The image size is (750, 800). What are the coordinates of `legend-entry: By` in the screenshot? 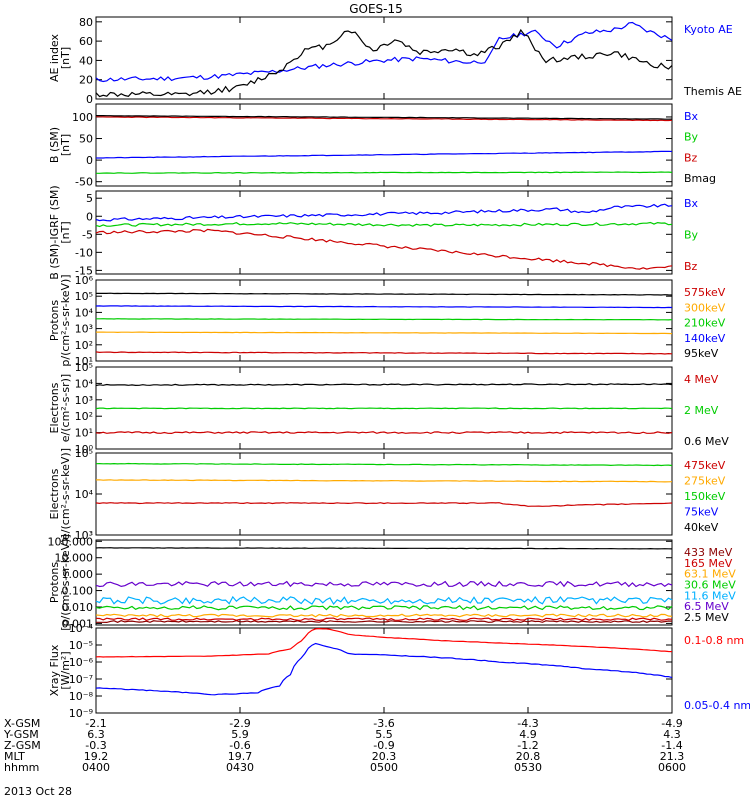 It's located at (691, 137).